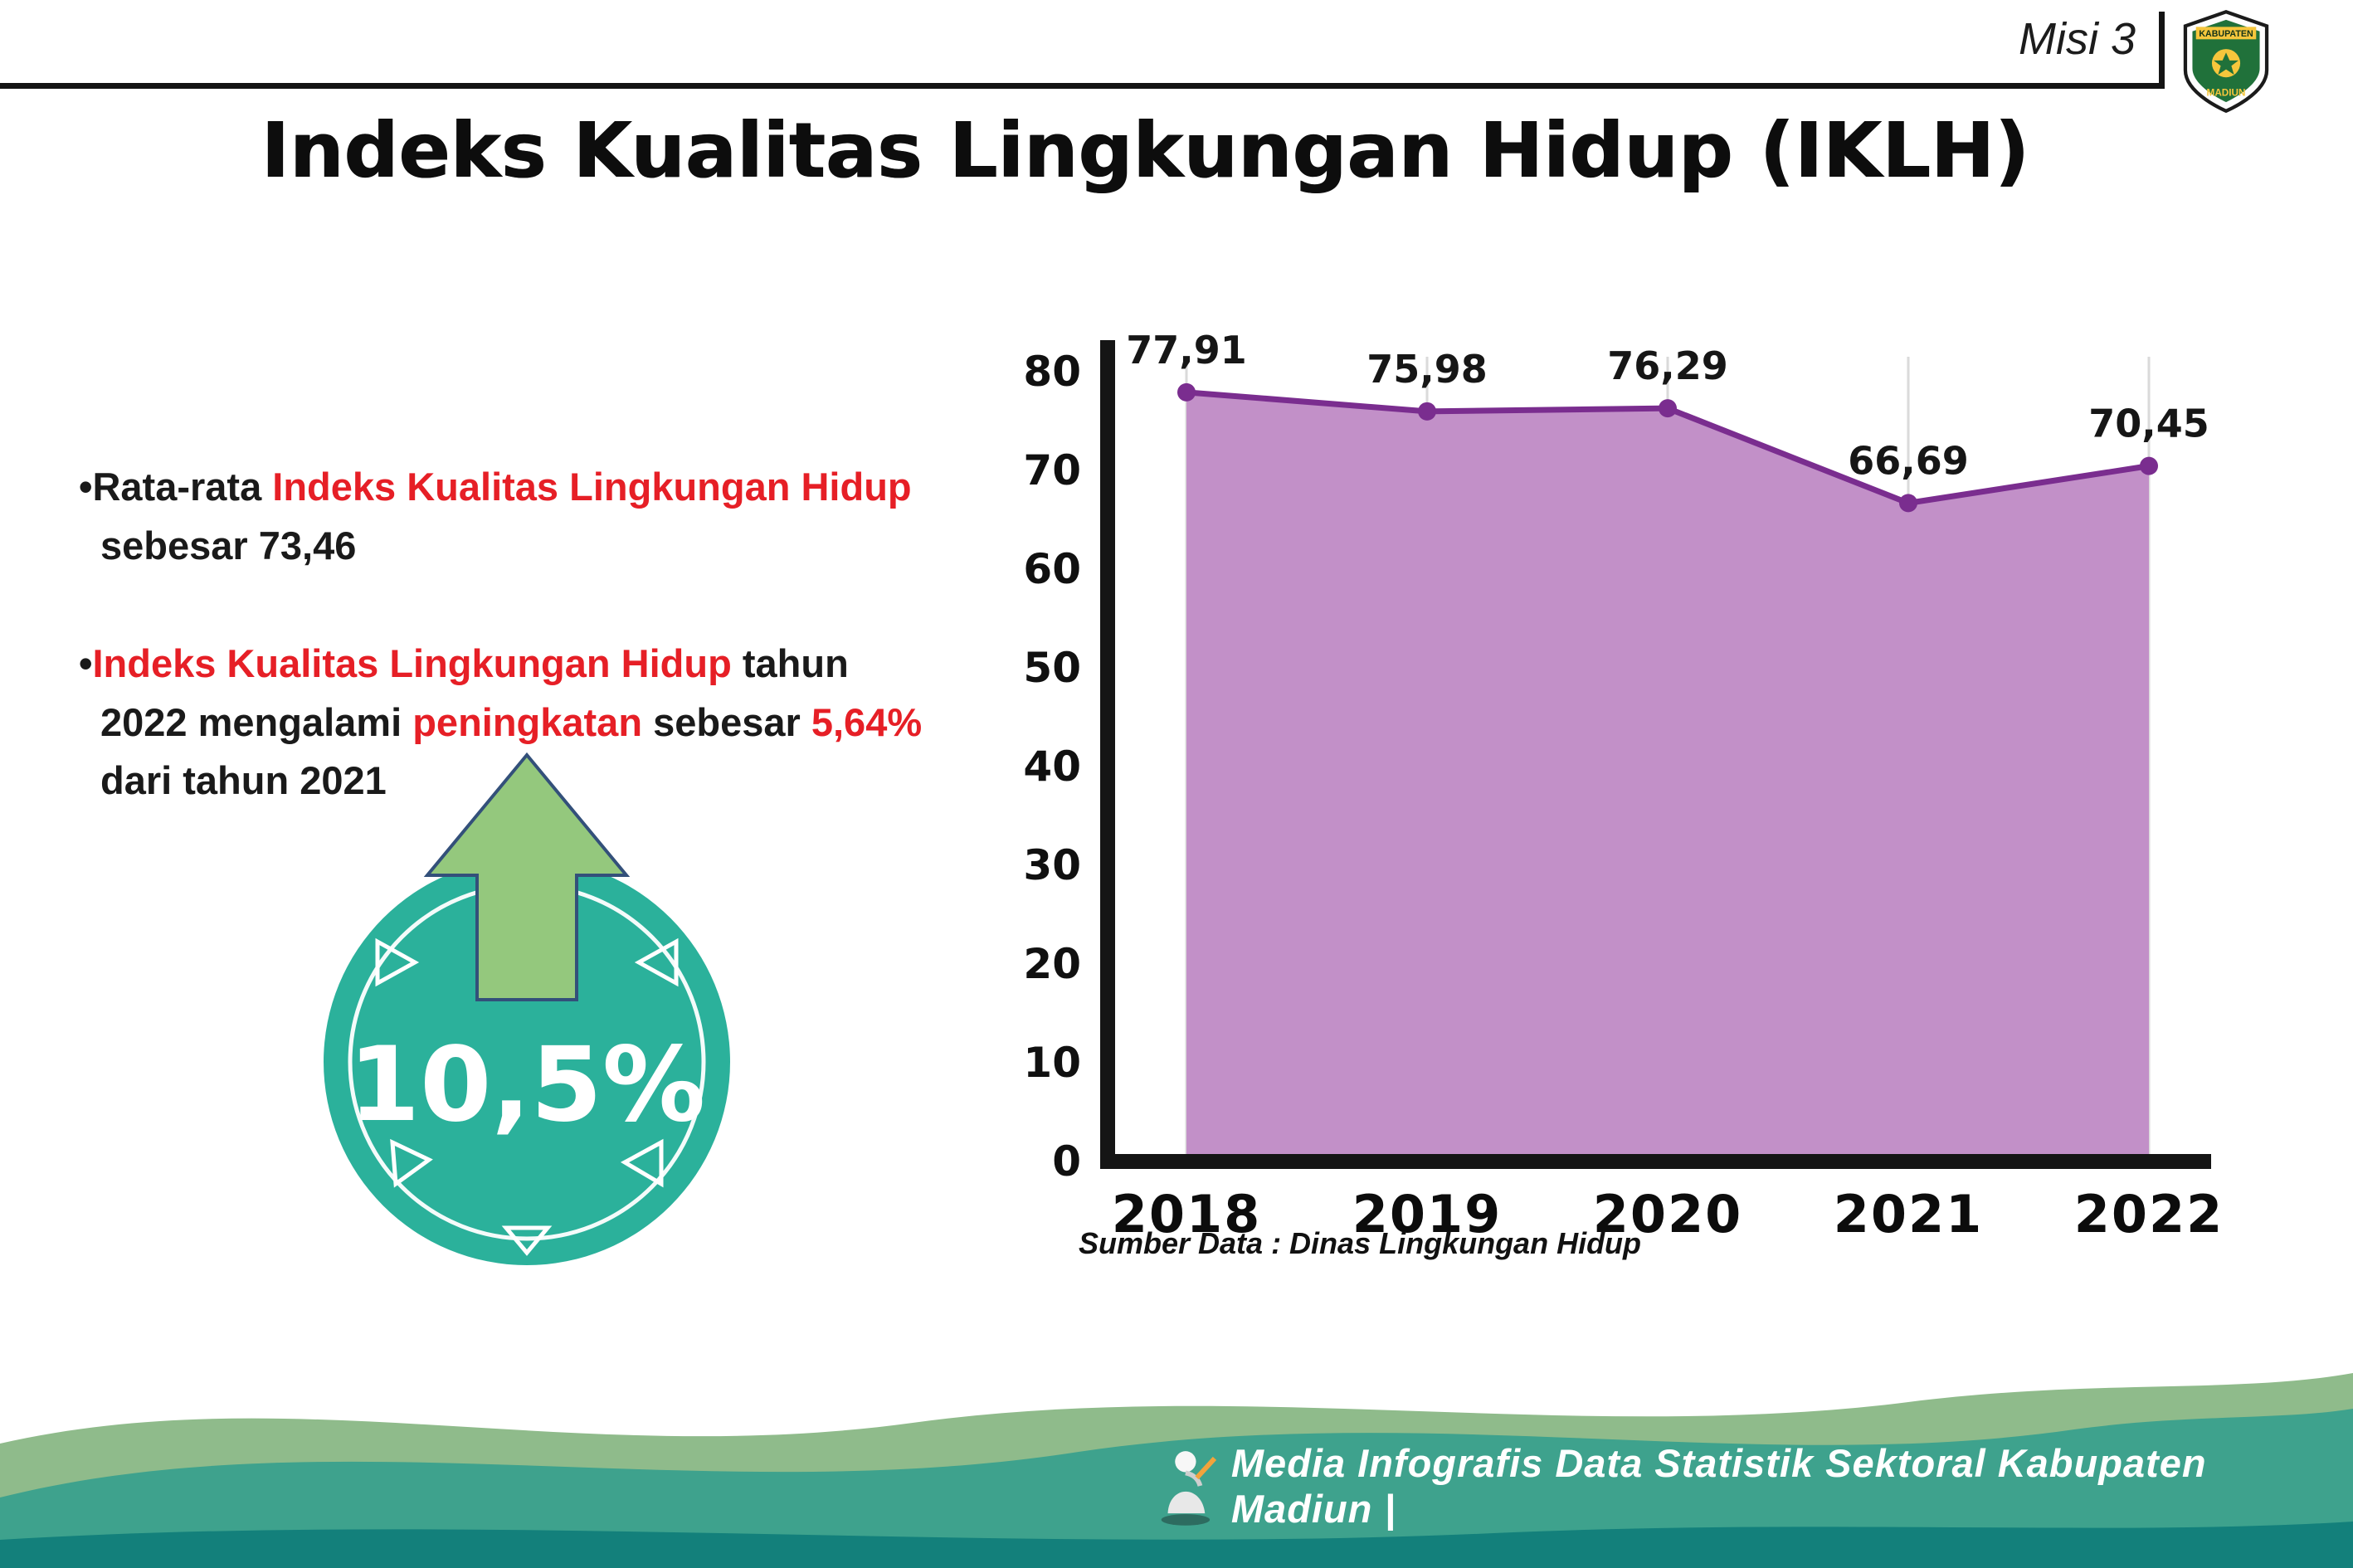 Image resolution: width=2353 pixels, height=1568 pixels. Describe the element at coordinates (1655, 1161) in the screenshot. I see `x-axis` at that location.